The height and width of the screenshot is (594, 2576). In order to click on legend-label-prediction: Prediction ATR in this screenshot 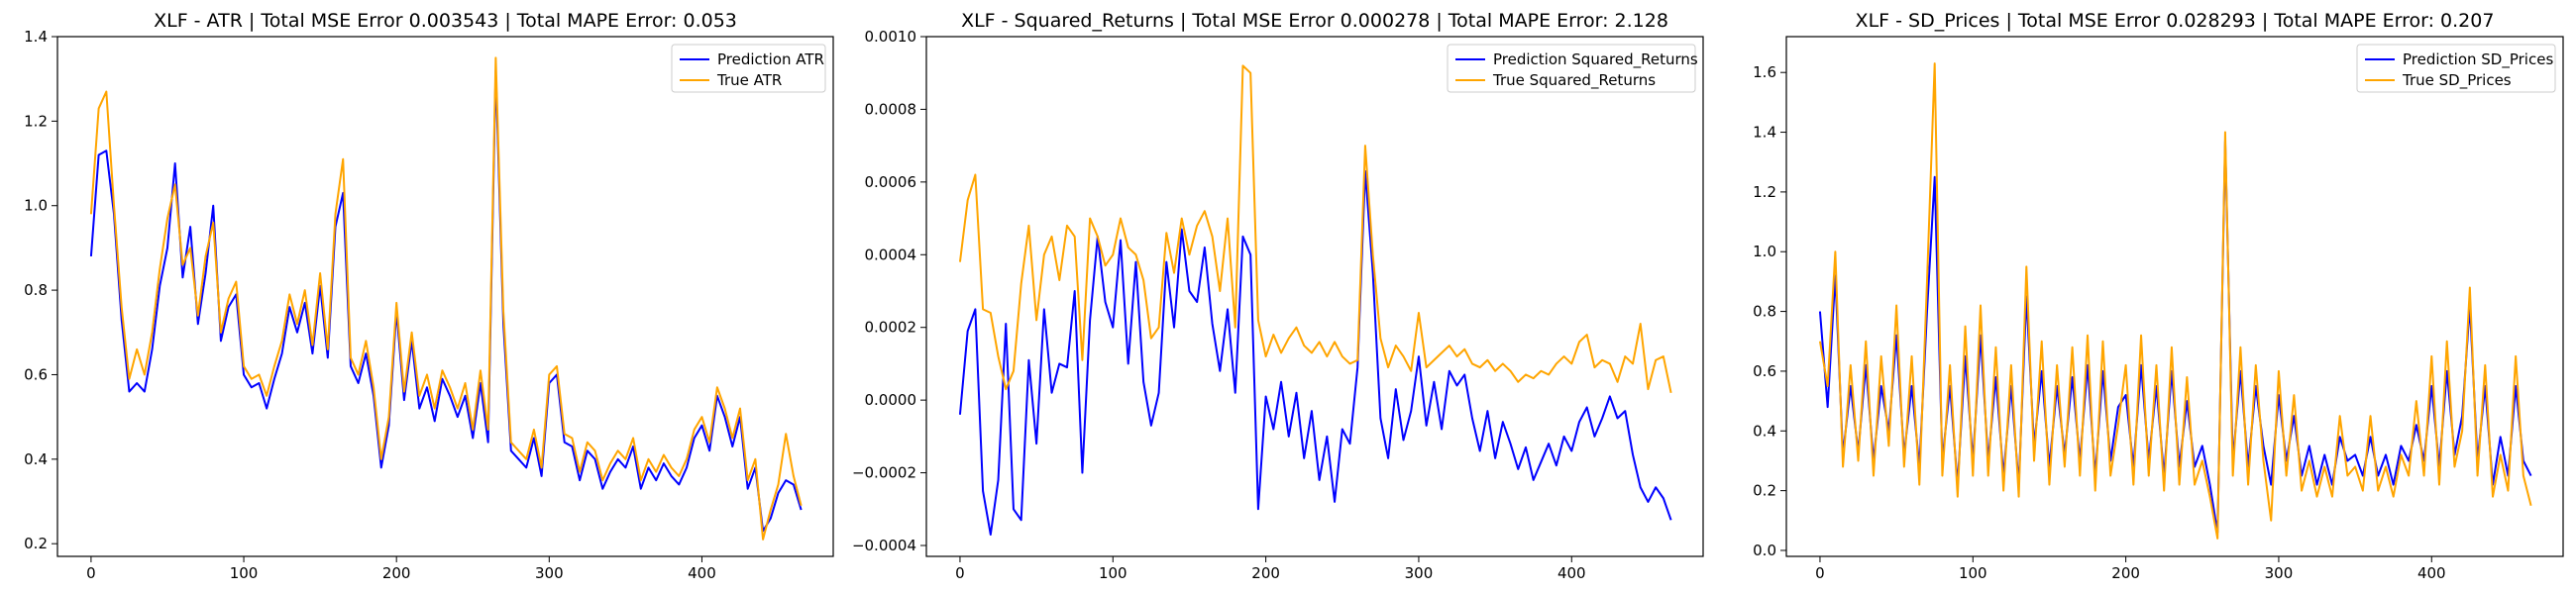, I will do `click(770, 59)`.